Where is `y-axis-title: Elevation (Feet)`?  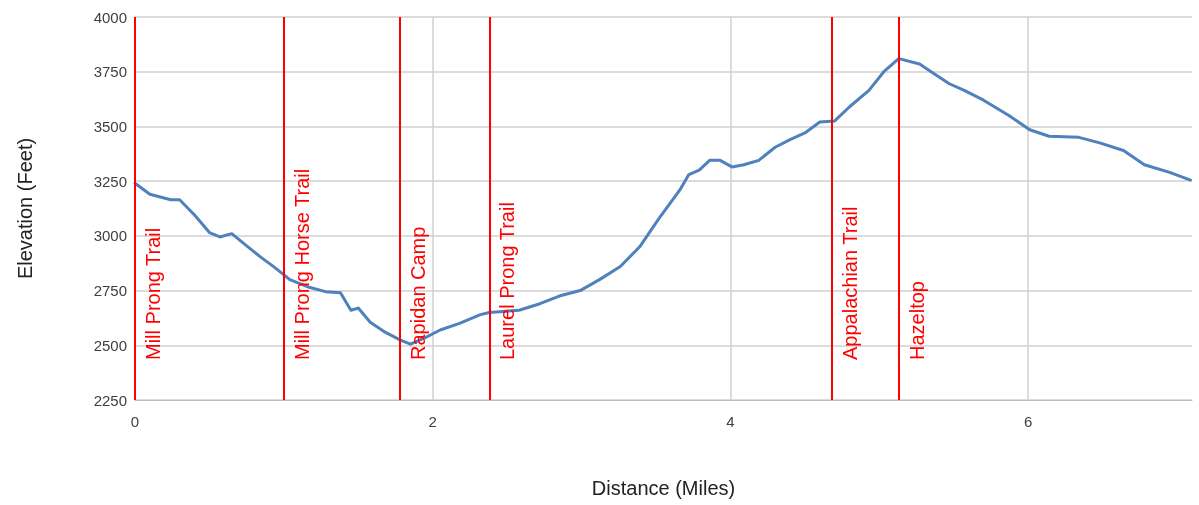
y-axis-title: Elevation (Feet) is located at coordinates (25, 208).